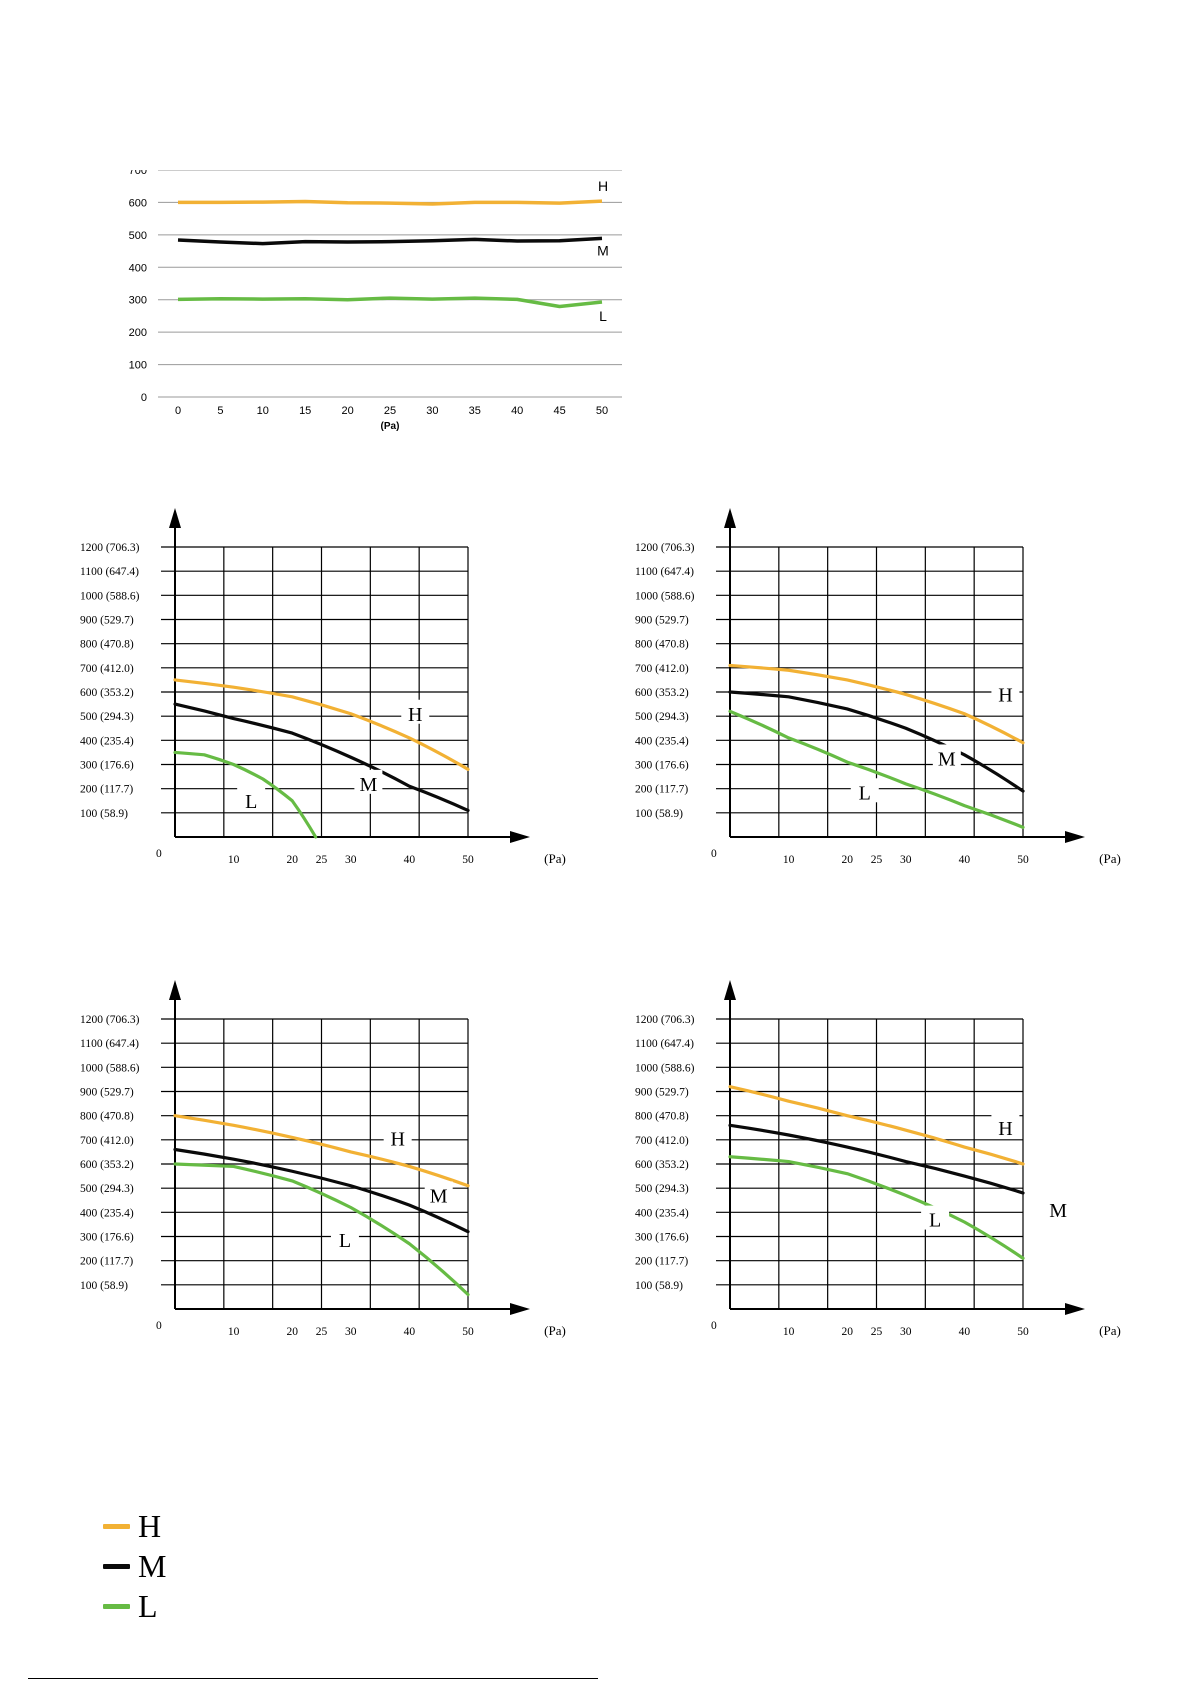 This screenshot has width=1191, height=1685. What do you see at coordinates (390, 302) in the screenshot?
I see `series-line-l` at bounding box center [390, 302].